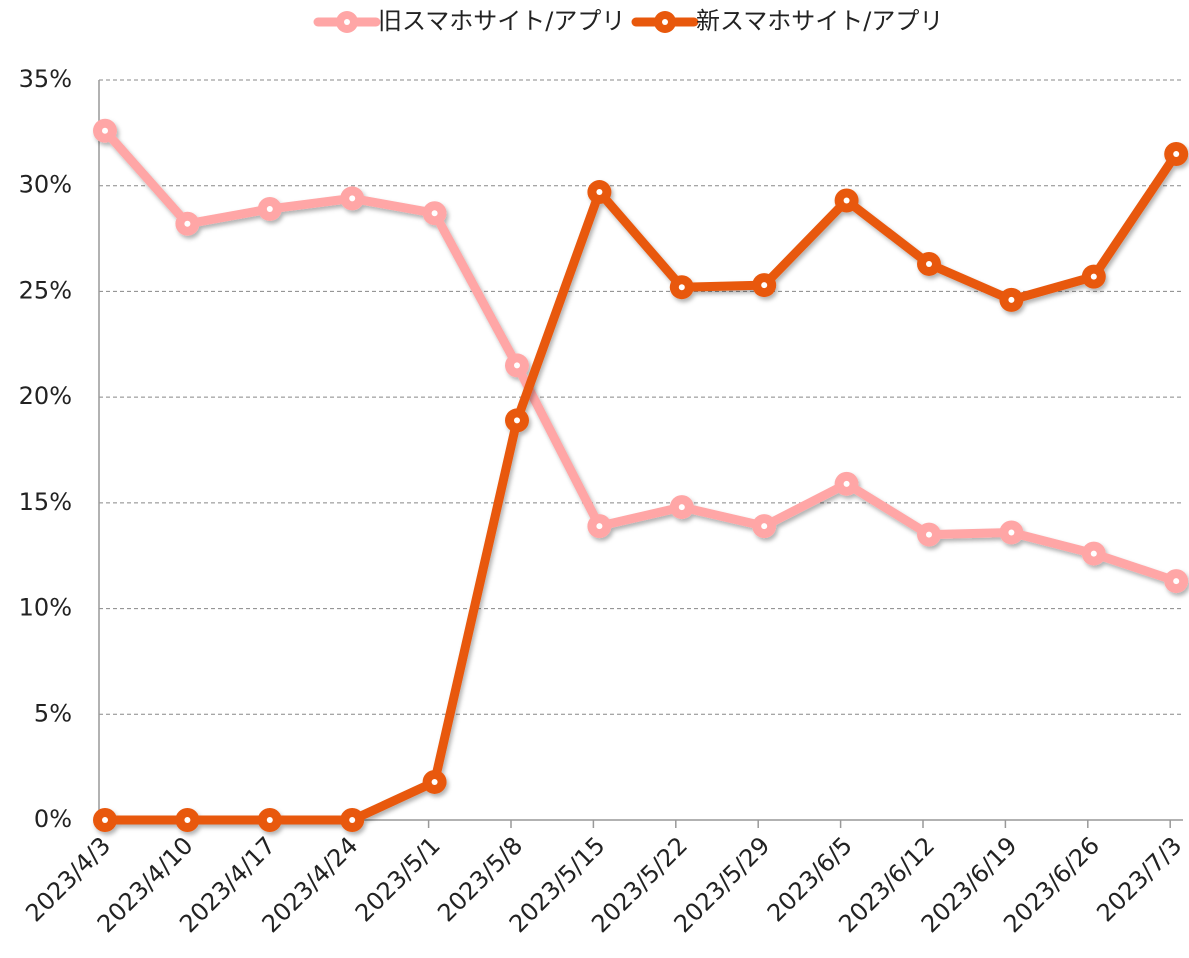  What do you see at coordinates (53, 819) in the screenshot?
I see `y-tick-label: 0%` at bounding box center [53, 819].